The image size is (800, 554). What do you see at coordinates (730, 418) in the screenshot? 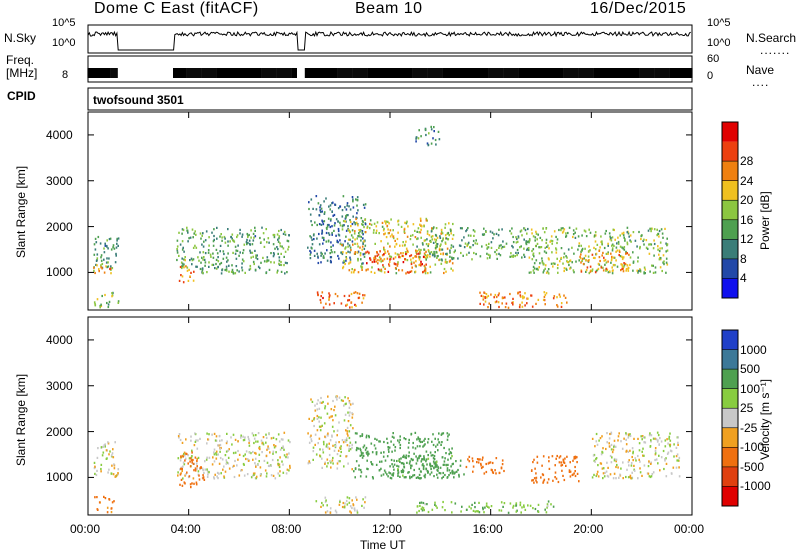
I see `velocity-colorbar-swatch` at bounding box center [730, 418].